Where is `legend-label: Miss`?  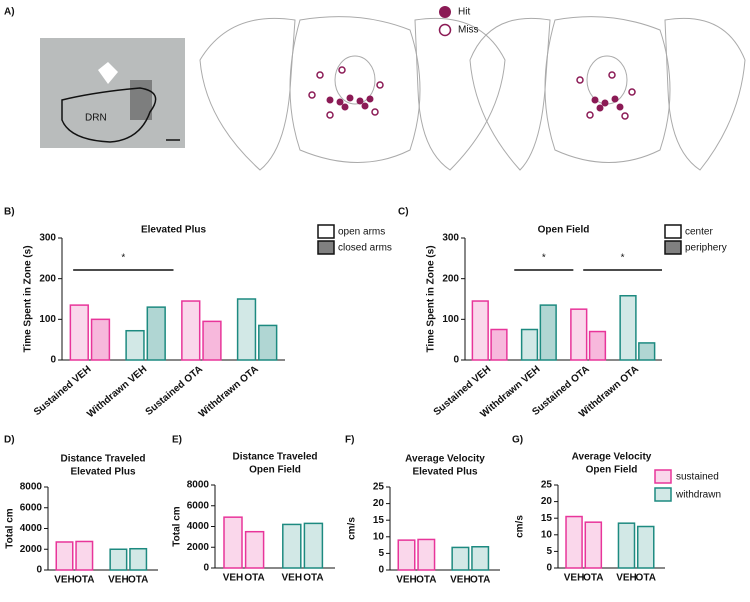 legend-label: Miss is located at coordinates (468, 30).